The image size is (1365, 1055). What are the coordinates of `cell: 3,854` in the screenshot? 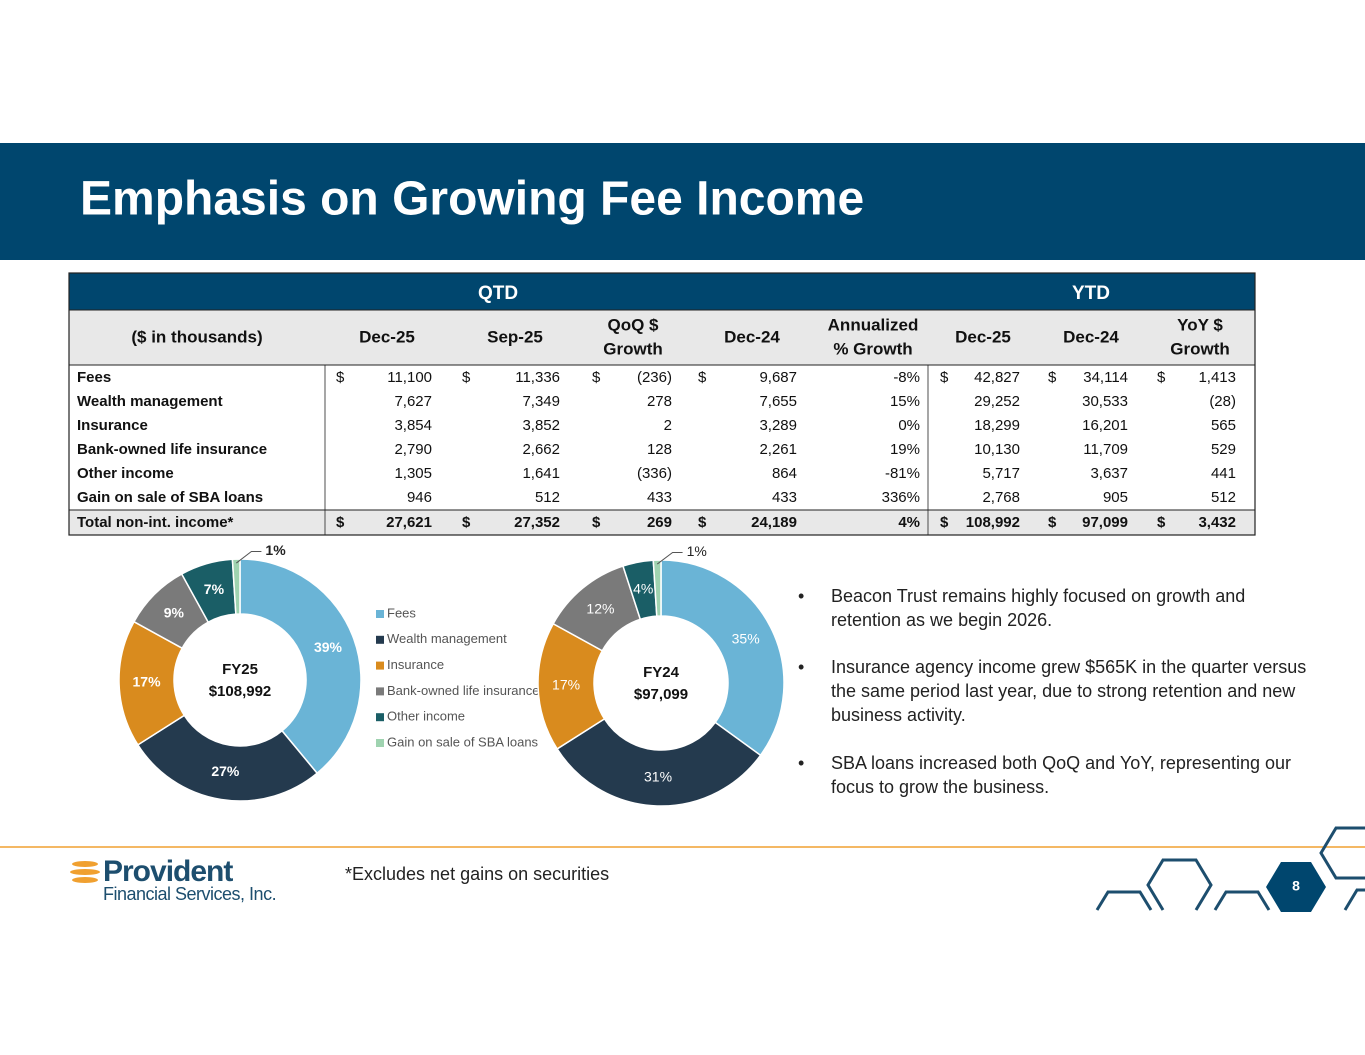 It's located at (413, 425).